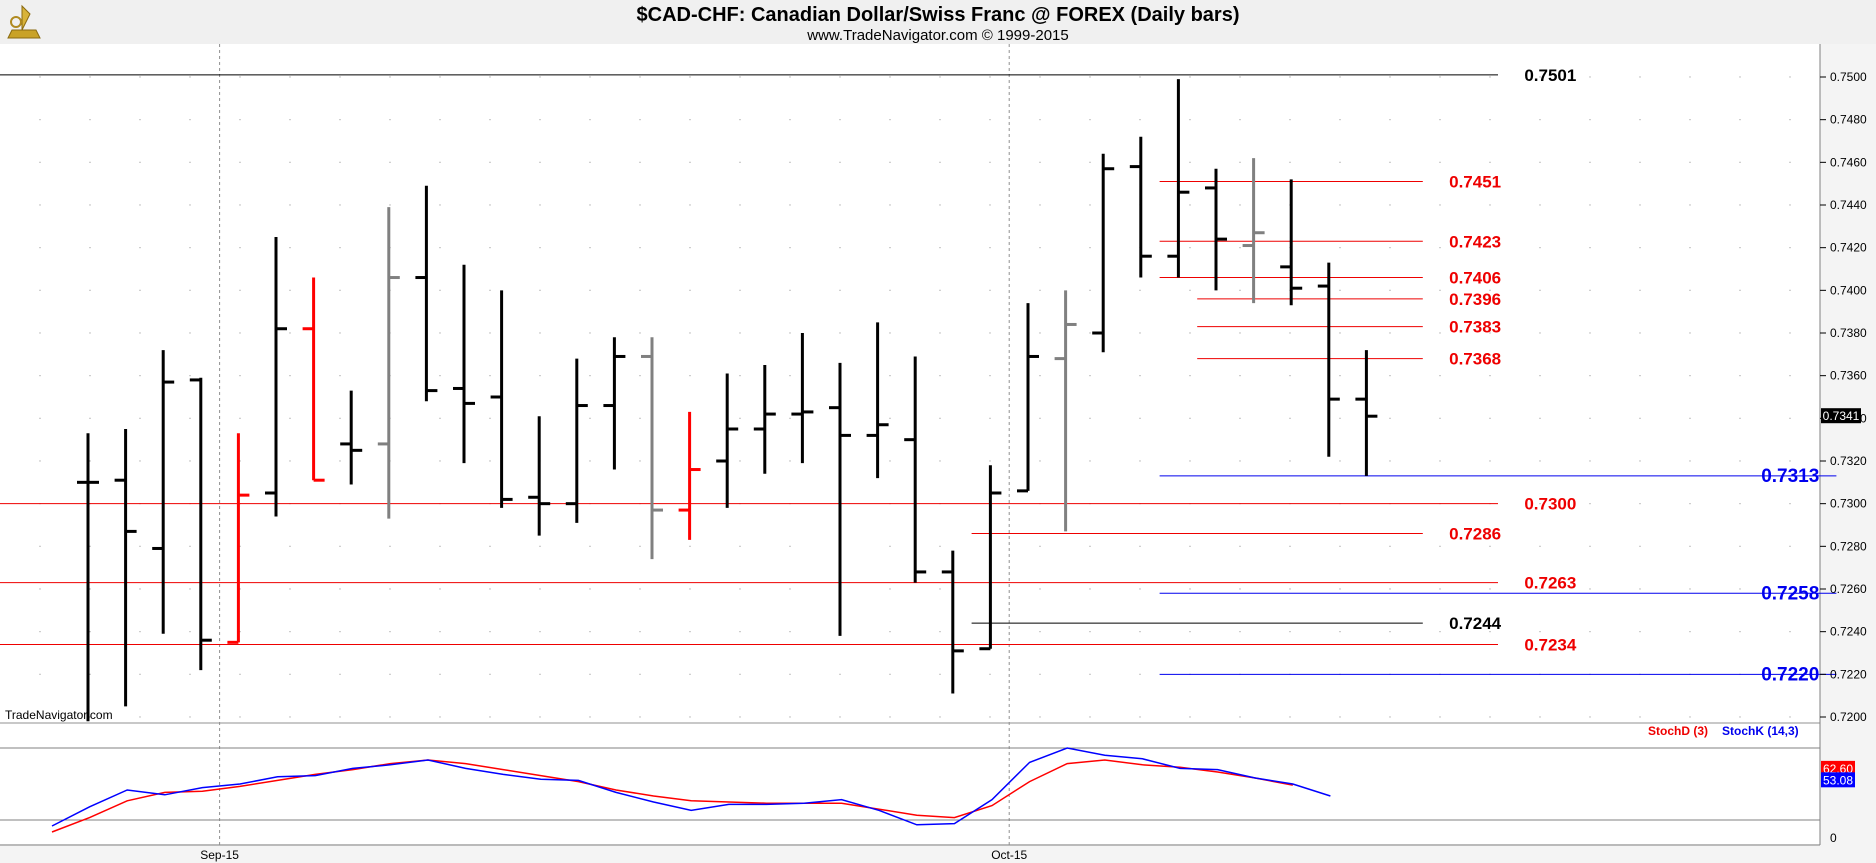  Describe the element at coordinates (1475, 534) in the screenshot. I see `level-label-0.7286: 0.7286` at that location.